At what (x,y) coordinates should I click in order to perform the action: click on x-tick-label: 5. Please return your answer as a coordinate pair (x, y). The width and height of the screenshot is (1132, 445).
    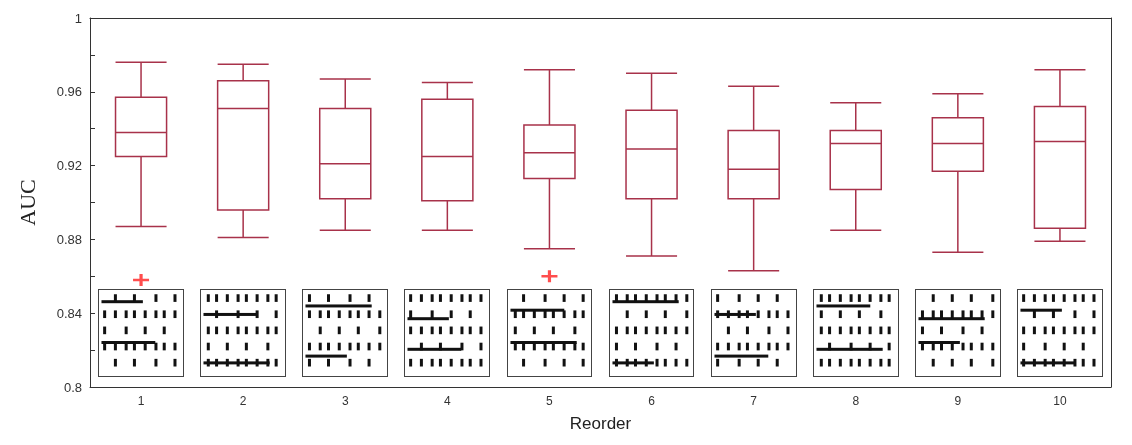
    Looking at the image, I should click on (550, 401).